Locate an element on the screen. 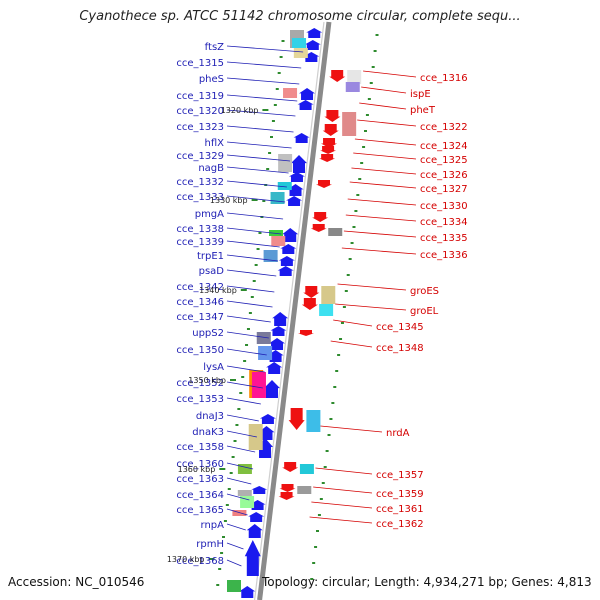 This screenshot has width=600, height=600. backbone-line is located at coordinates (294, 310).